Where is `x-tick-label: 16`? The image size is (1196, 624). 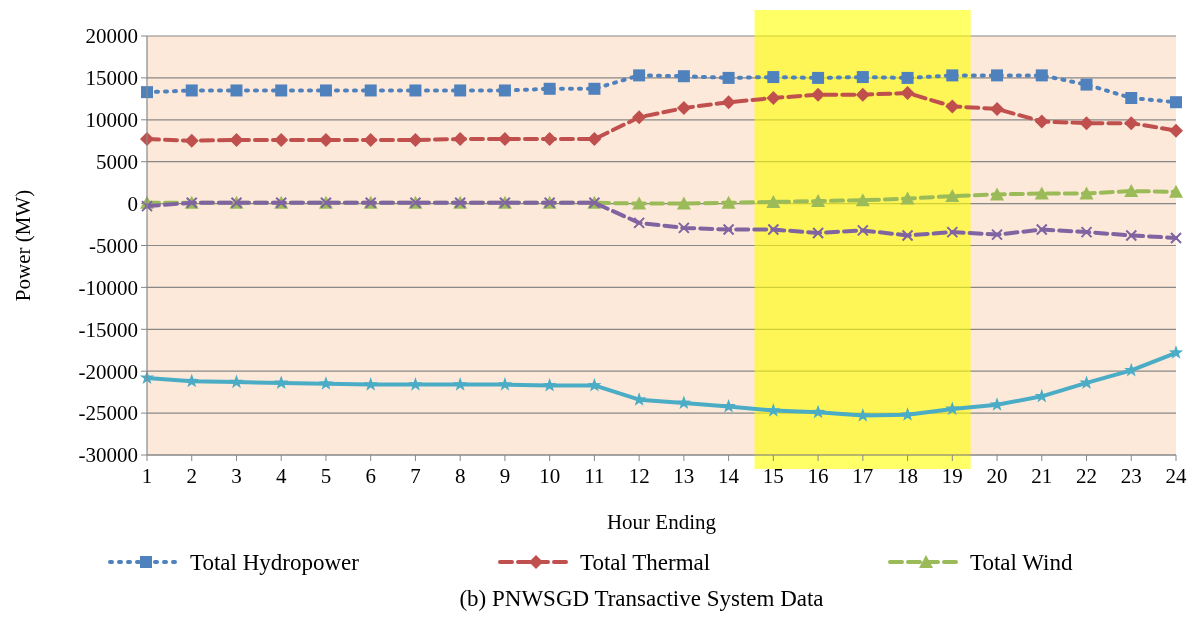 x-tick-label: 16 is located at coordinates (818, 476).